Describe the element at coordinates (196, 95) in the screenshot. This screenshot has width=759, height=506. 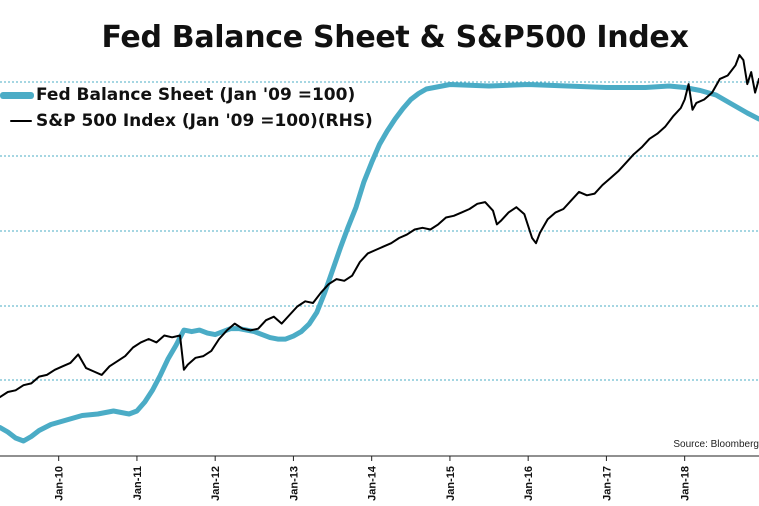
I see `legend-label-fed: Fed Balance Sheet (Jan '09 =100)` at that location.